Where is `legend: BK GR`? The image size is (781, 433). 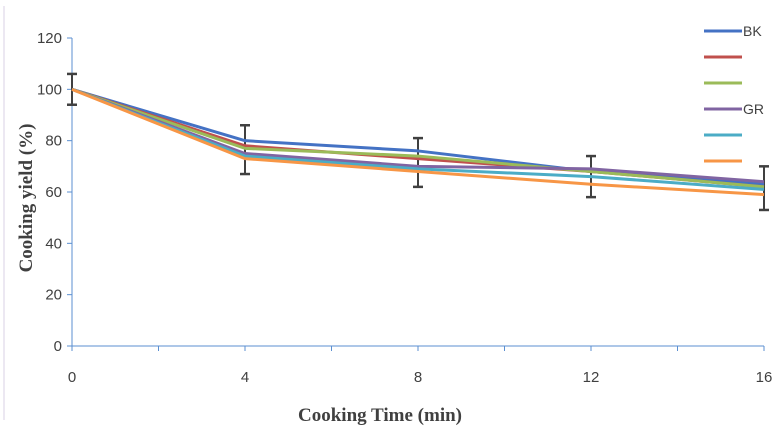
legend: BK GR is located at coordinates (734, 93).